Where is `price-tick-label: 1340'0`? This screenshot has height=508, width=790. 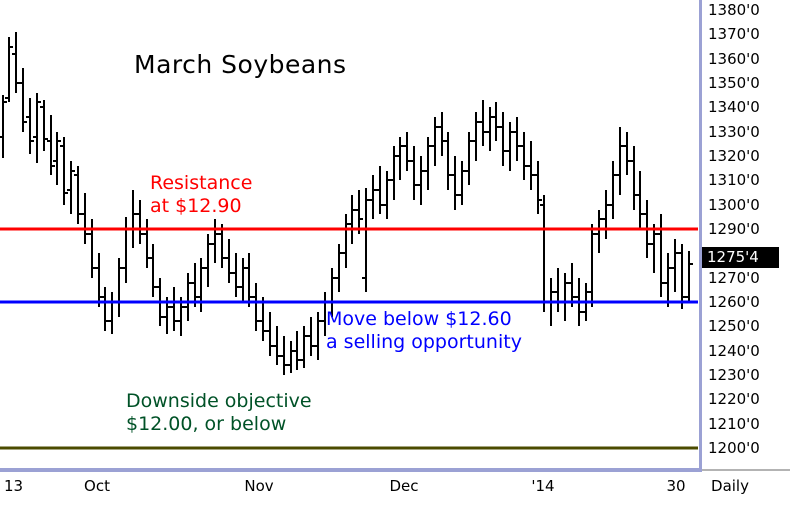 price-tick-label: 1340'0 is located at coordinates (734, 107).